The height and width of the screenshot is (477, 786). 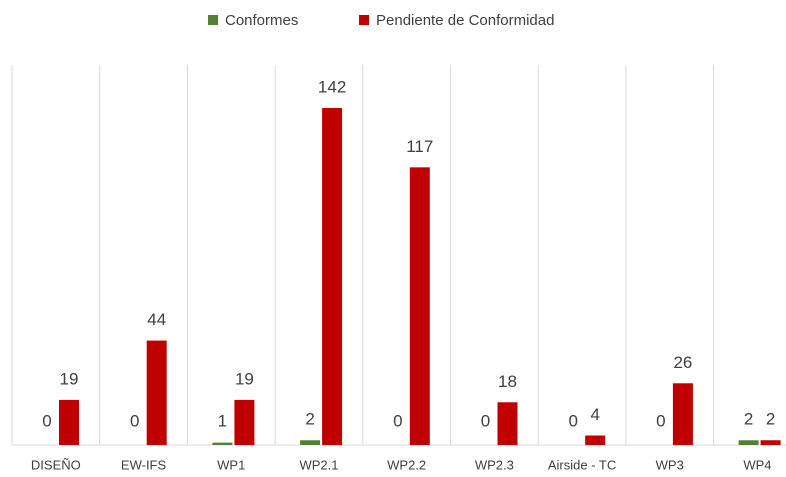 I want to click on x-tick-label: WP2.3, so click(x=494, y=464).